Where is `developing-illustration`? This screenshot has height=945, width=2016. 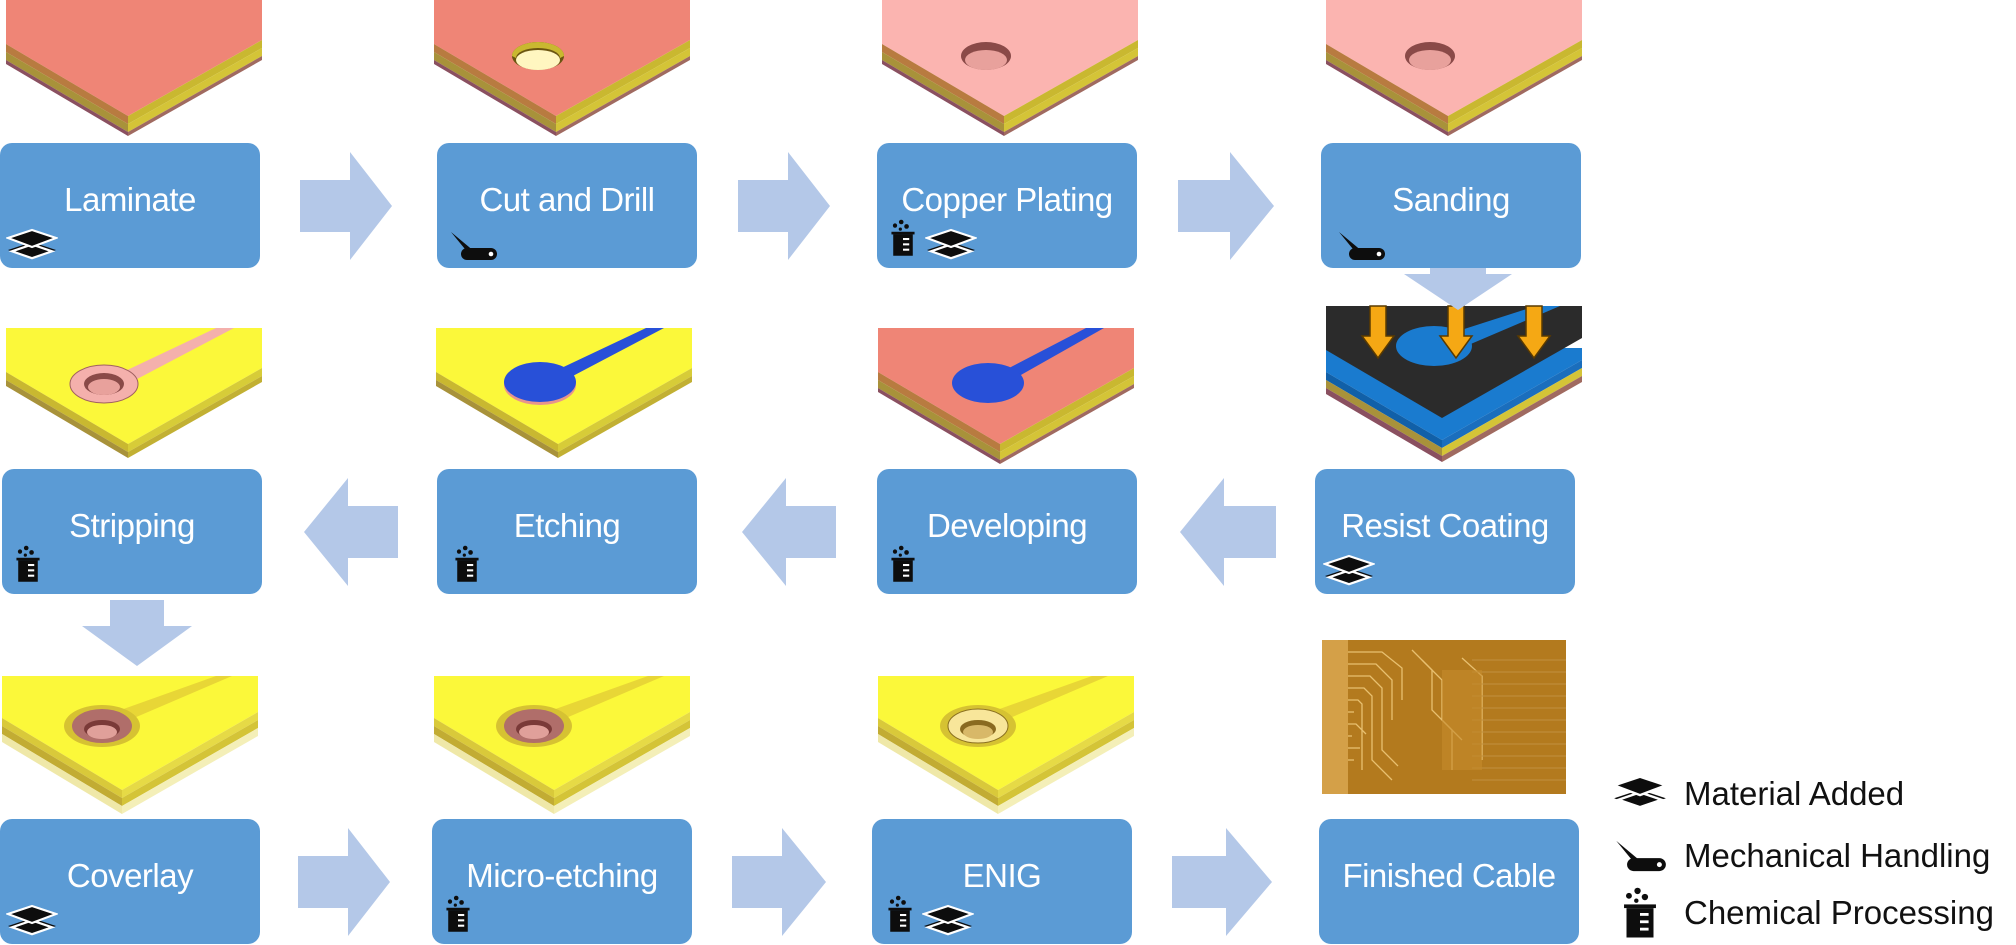 developing-illustration is located at coordinates (1006, 396).